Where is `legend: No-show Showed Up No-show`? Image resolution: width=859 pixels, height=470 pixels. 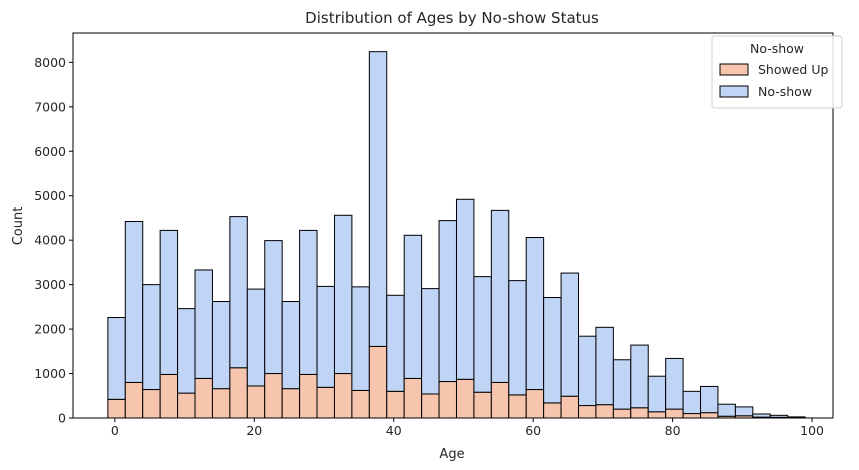 legend: No-show Showed Up No-show is located at coordinates (777, 72).